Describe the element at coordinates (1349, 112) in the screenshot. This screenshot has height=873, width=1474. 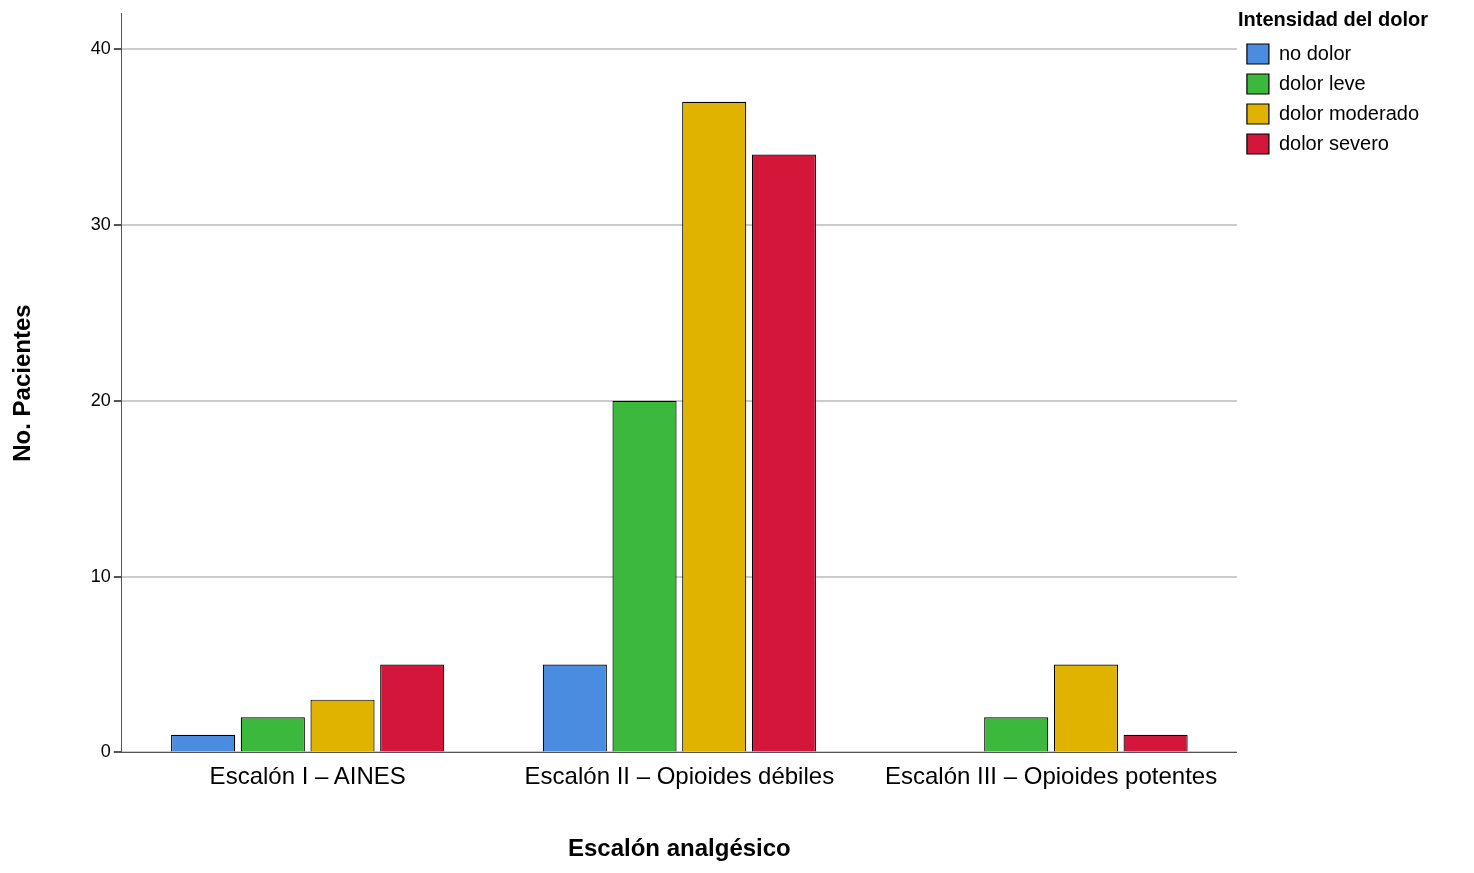
I see `legend-label: dolor moderado` at that location.